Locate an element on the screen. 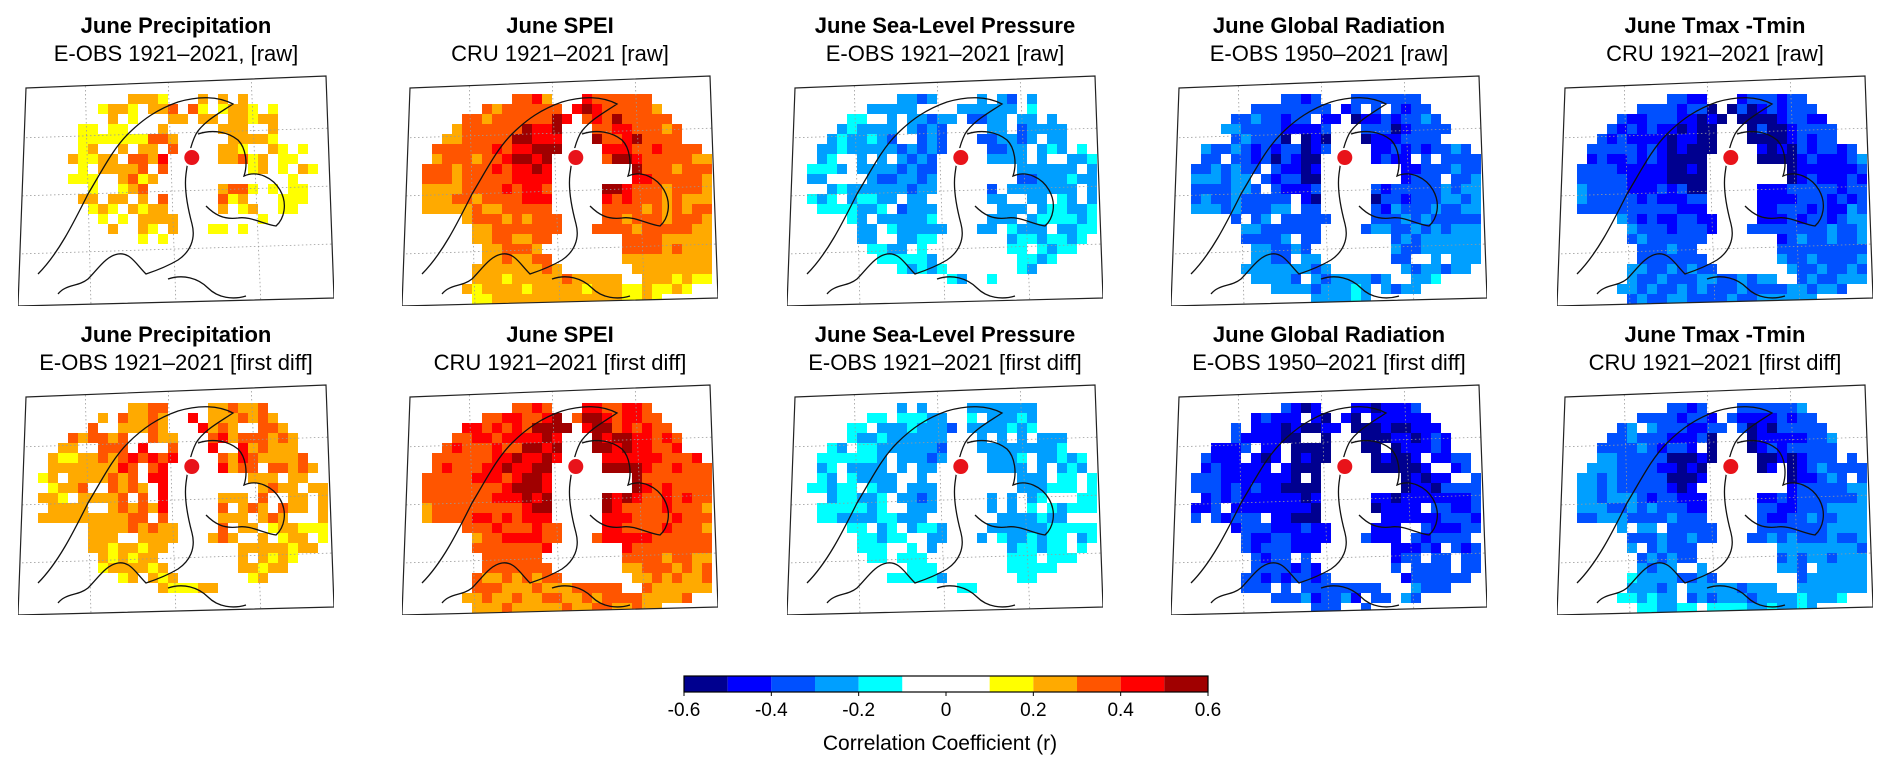 The image size is (1892, 775). correlation-map is located at coordinates (560, 499).